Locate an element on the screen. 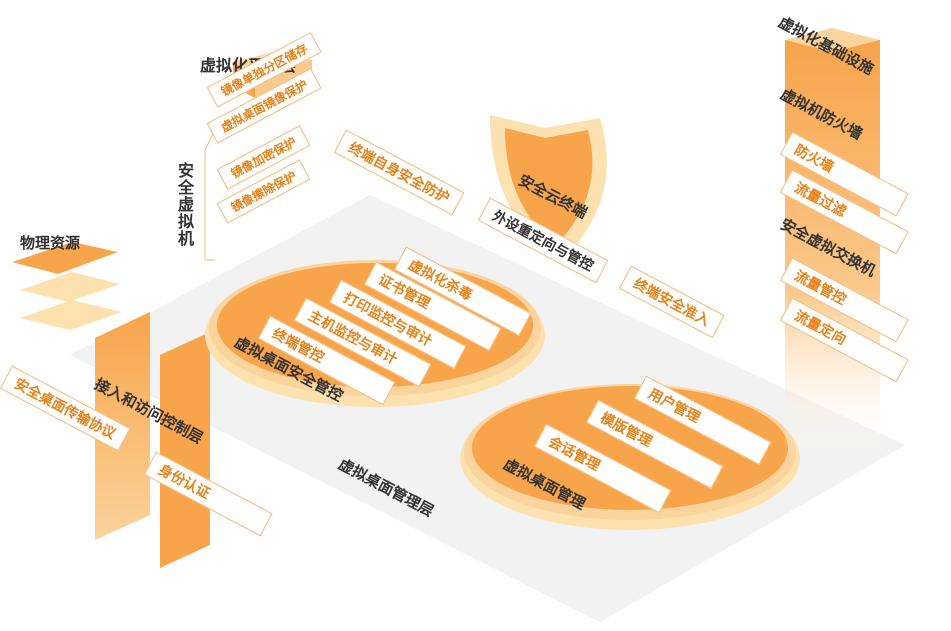  physical-title: 物理资源 is located at coordinates (50, 243).